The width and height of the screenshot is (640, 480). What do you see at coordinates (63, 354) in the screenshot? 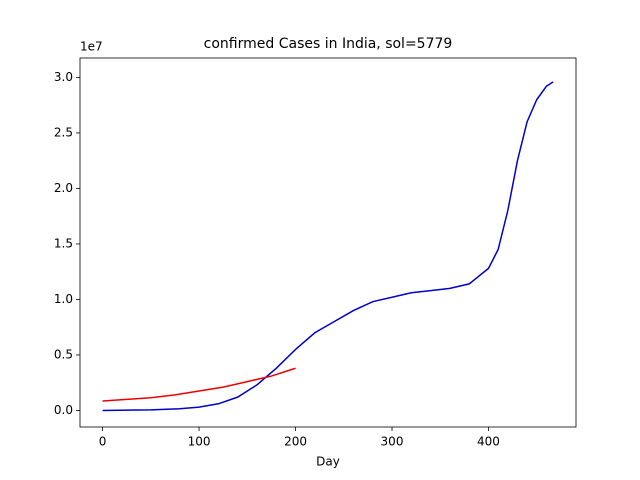
I see `y-tick-label: 0.5` at bounding box center [63, 354].